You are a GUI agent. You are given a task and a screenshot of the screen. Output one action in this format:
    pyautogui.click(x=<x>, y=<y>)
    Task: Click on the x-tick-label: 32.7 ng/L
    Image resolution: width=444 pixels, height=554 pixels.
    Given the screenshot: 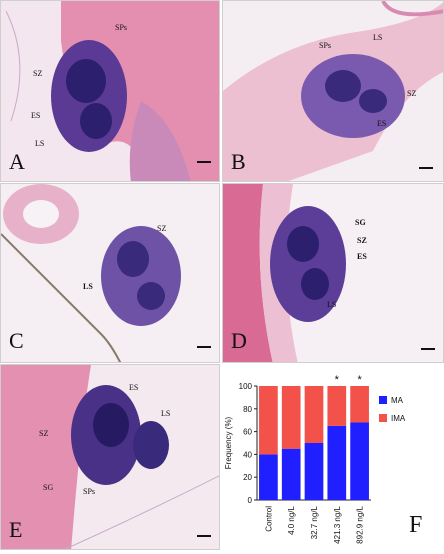 What is the action you would take?
    pyautogui.click(x=314, y=522)
    